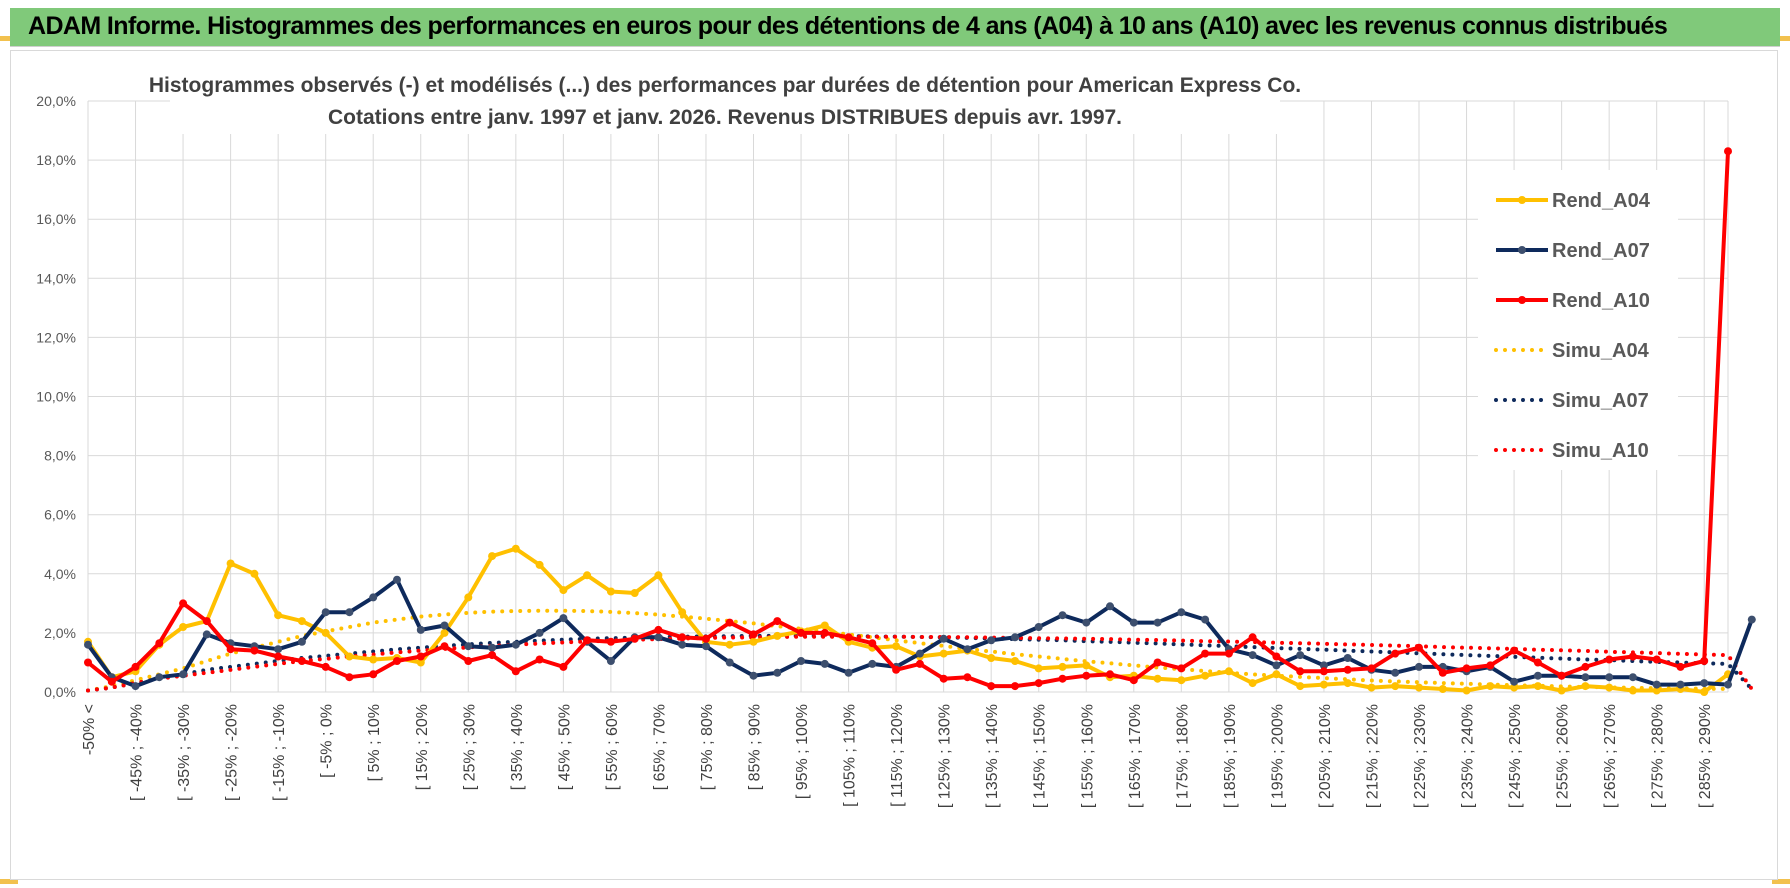  I want to click on y-tick-label: 6,0%, so click(60, 515).